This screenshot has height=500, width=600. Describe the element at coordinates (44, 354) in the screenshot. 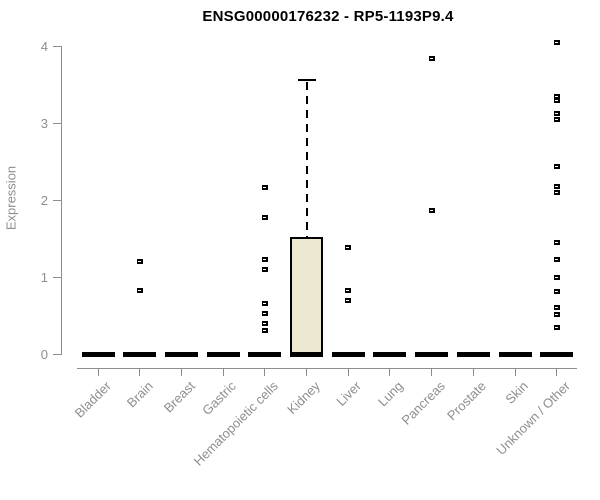

I see `y-axis-tick-label: 0` at that location.